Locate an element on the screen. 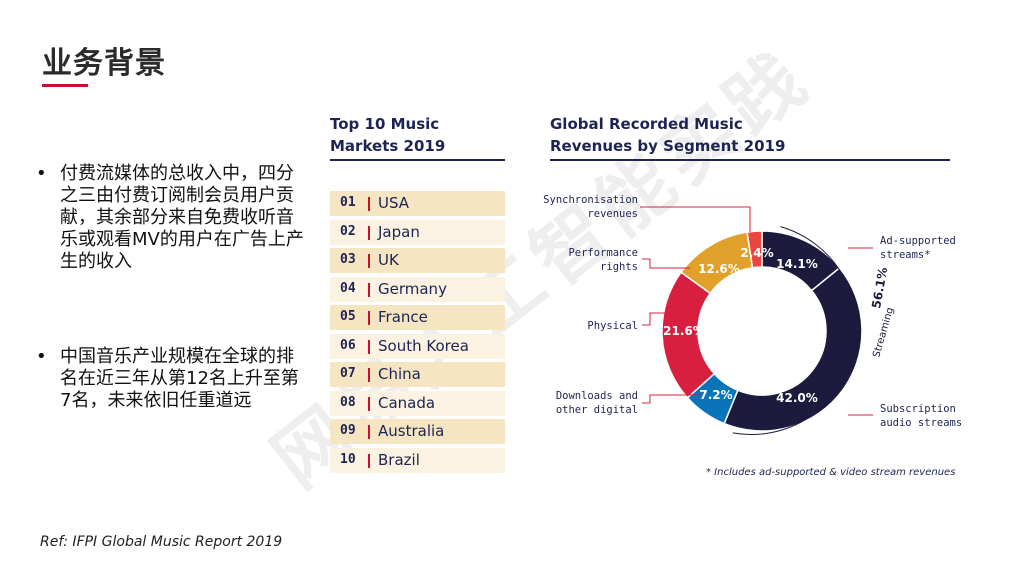 The image size is (1024, 576). rank-number: 03 is located at coordinates (348, 259).